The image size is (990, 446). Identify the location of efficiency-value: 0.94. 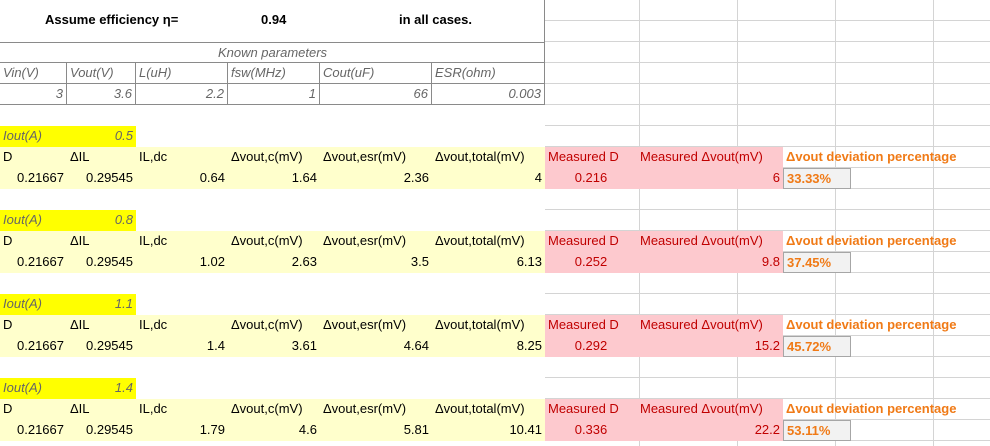
(274, 19).